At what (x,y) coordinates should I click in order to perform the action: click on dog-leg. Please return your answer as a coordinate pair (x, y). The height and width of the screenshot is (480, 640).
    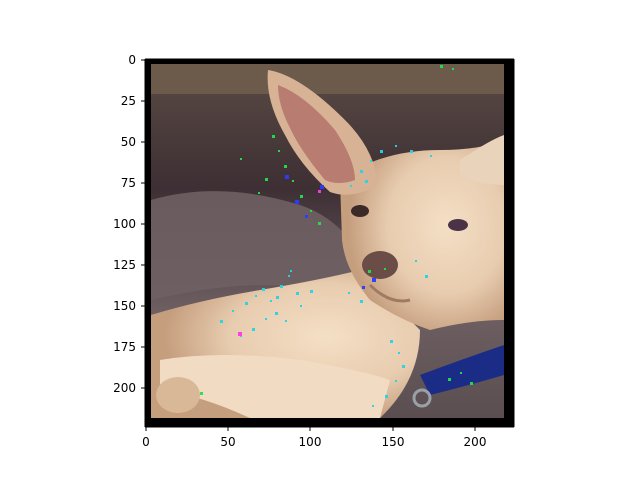
    Looking at the image, I should click on (275, 386).